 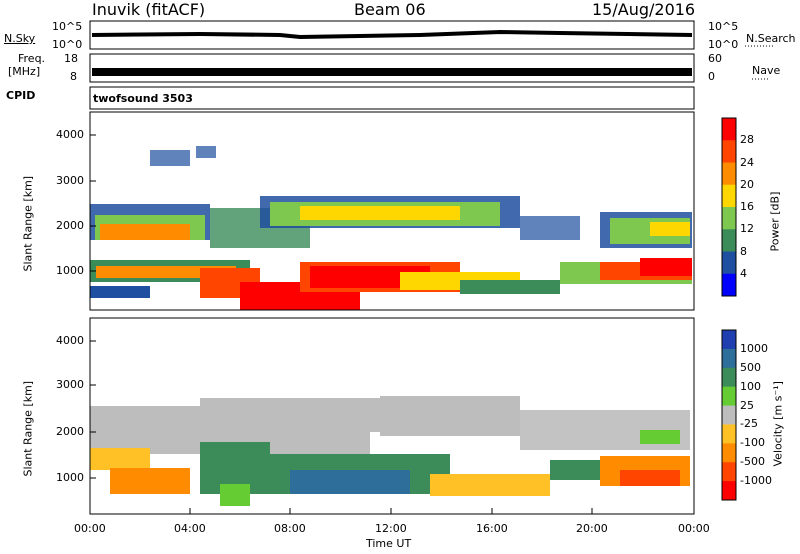 I want to click on xaxis-label: Time UT, so click(x=389, y=543).